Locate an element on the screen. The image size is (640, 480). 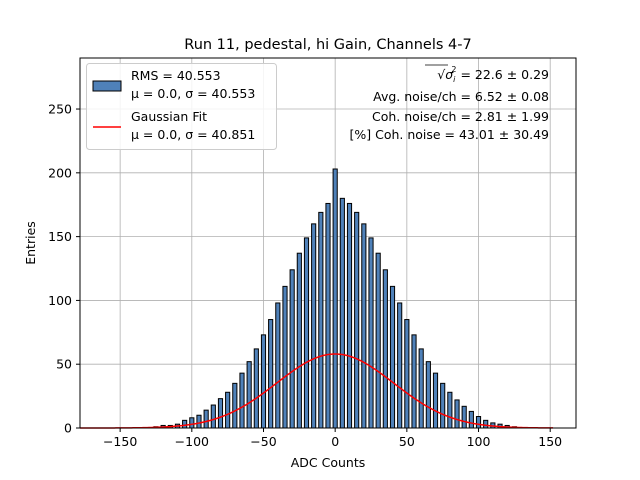
x-tick-label: 0 is located at coordinates (335, 441).